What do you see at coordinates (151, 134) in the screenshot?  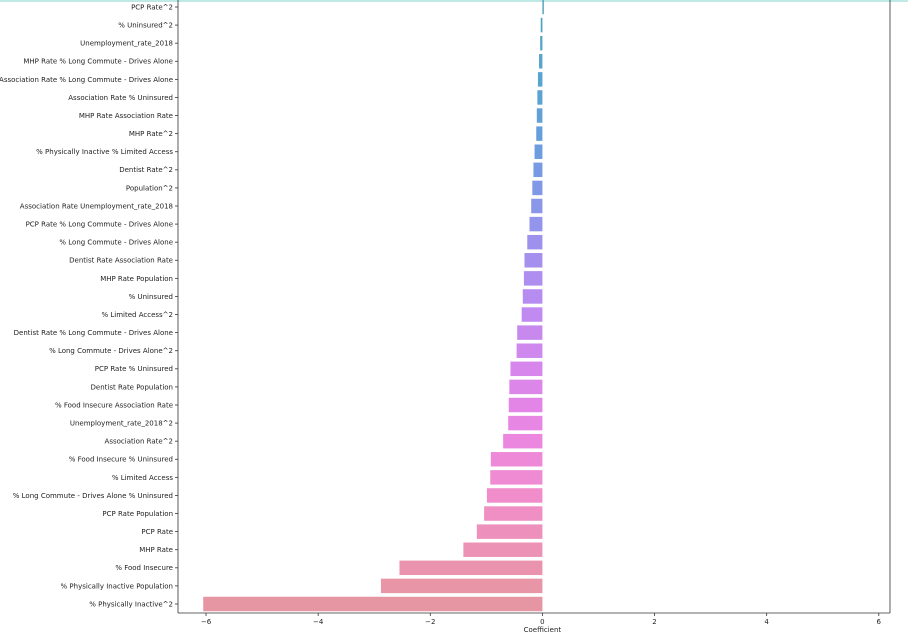 I see `category-label: MHP Rate^2` at bounding box center [151, 134].